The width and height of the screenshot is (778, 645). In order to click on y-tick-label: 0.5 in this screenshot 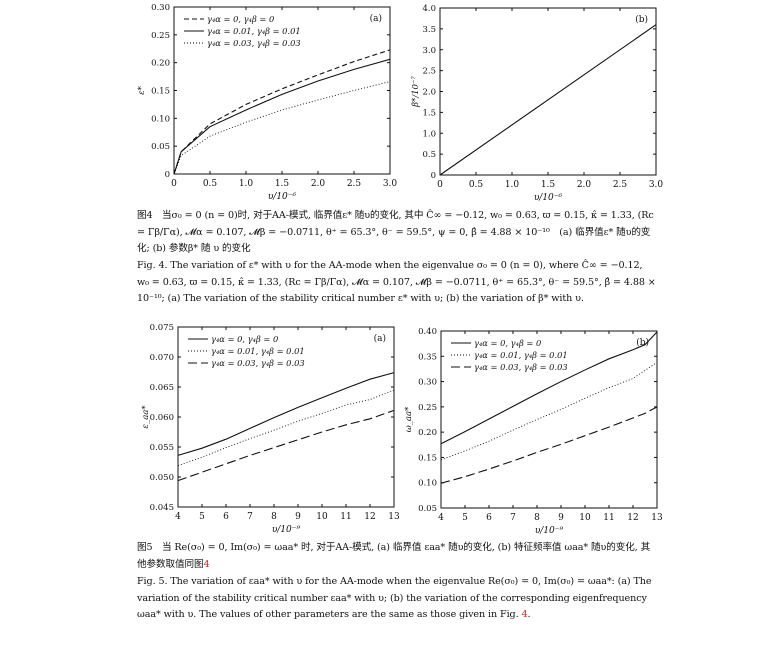, I will do `click(429, 155)`.